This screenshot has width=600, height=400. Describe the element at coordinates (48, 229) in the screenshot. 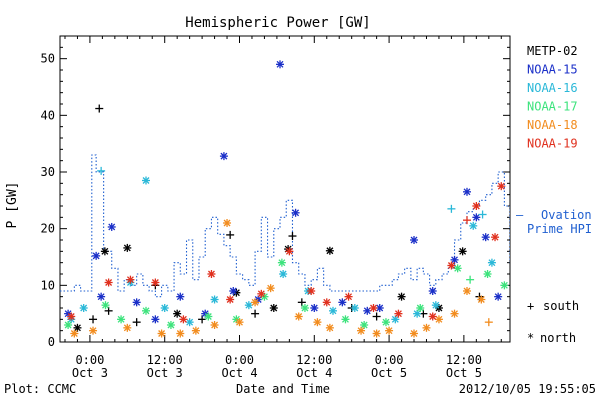

I see `y-tick-label: 20` at that location.